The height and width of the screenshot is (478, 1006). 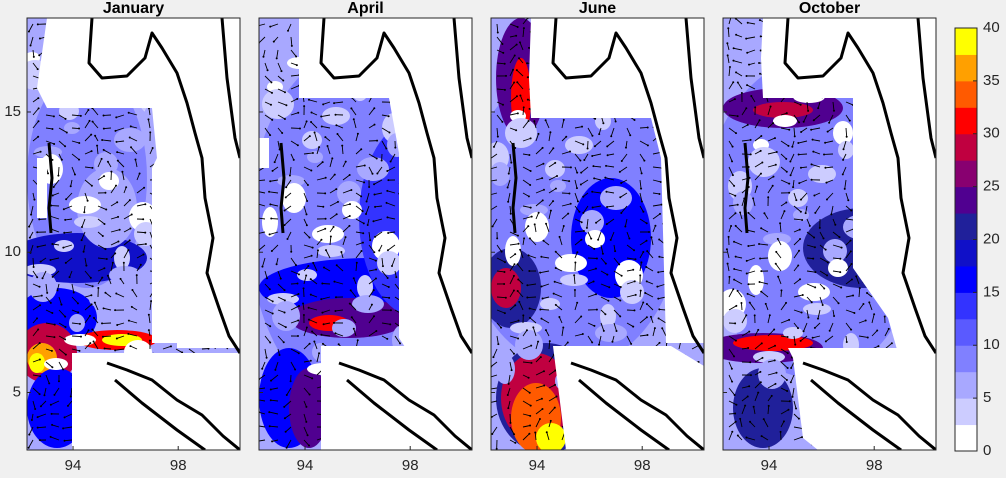 What do you see at coordinates (966, 226) in the screenshot?
I see `colorbar-band` at bounding box center [966, 226].